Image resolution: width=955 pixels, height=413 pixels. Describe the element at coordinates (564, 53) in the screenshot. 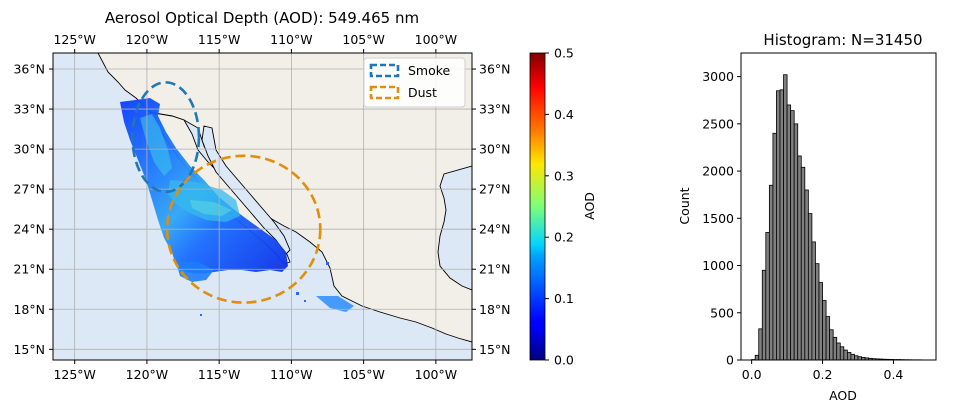

I see `colorbar-tick-label: 0.5` at that location.